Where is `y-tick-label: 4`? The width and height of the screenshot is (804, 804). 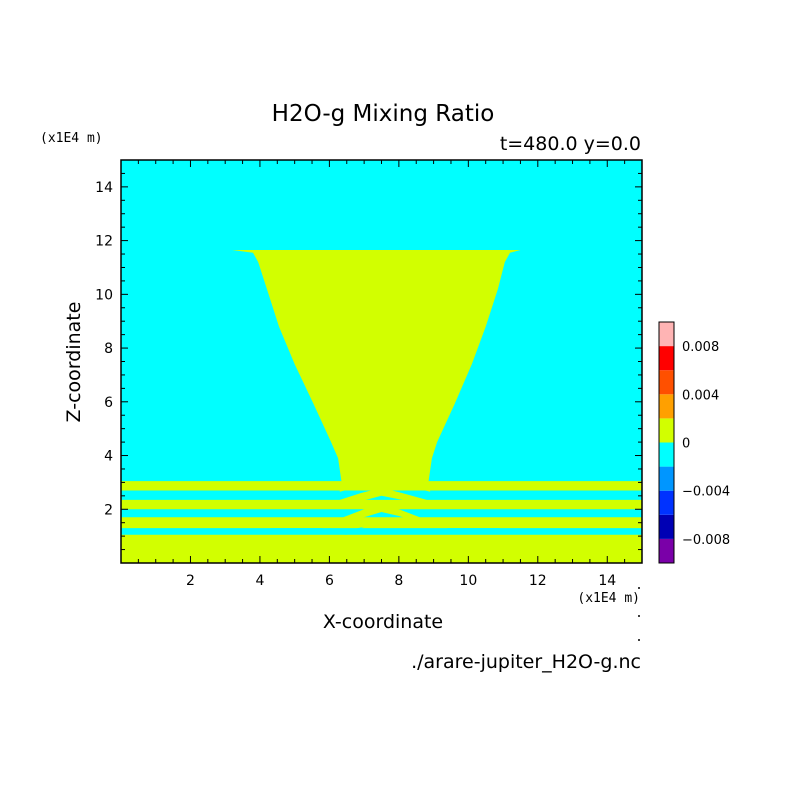 y-tick-label: 4 is located at coordinates (108, 457).